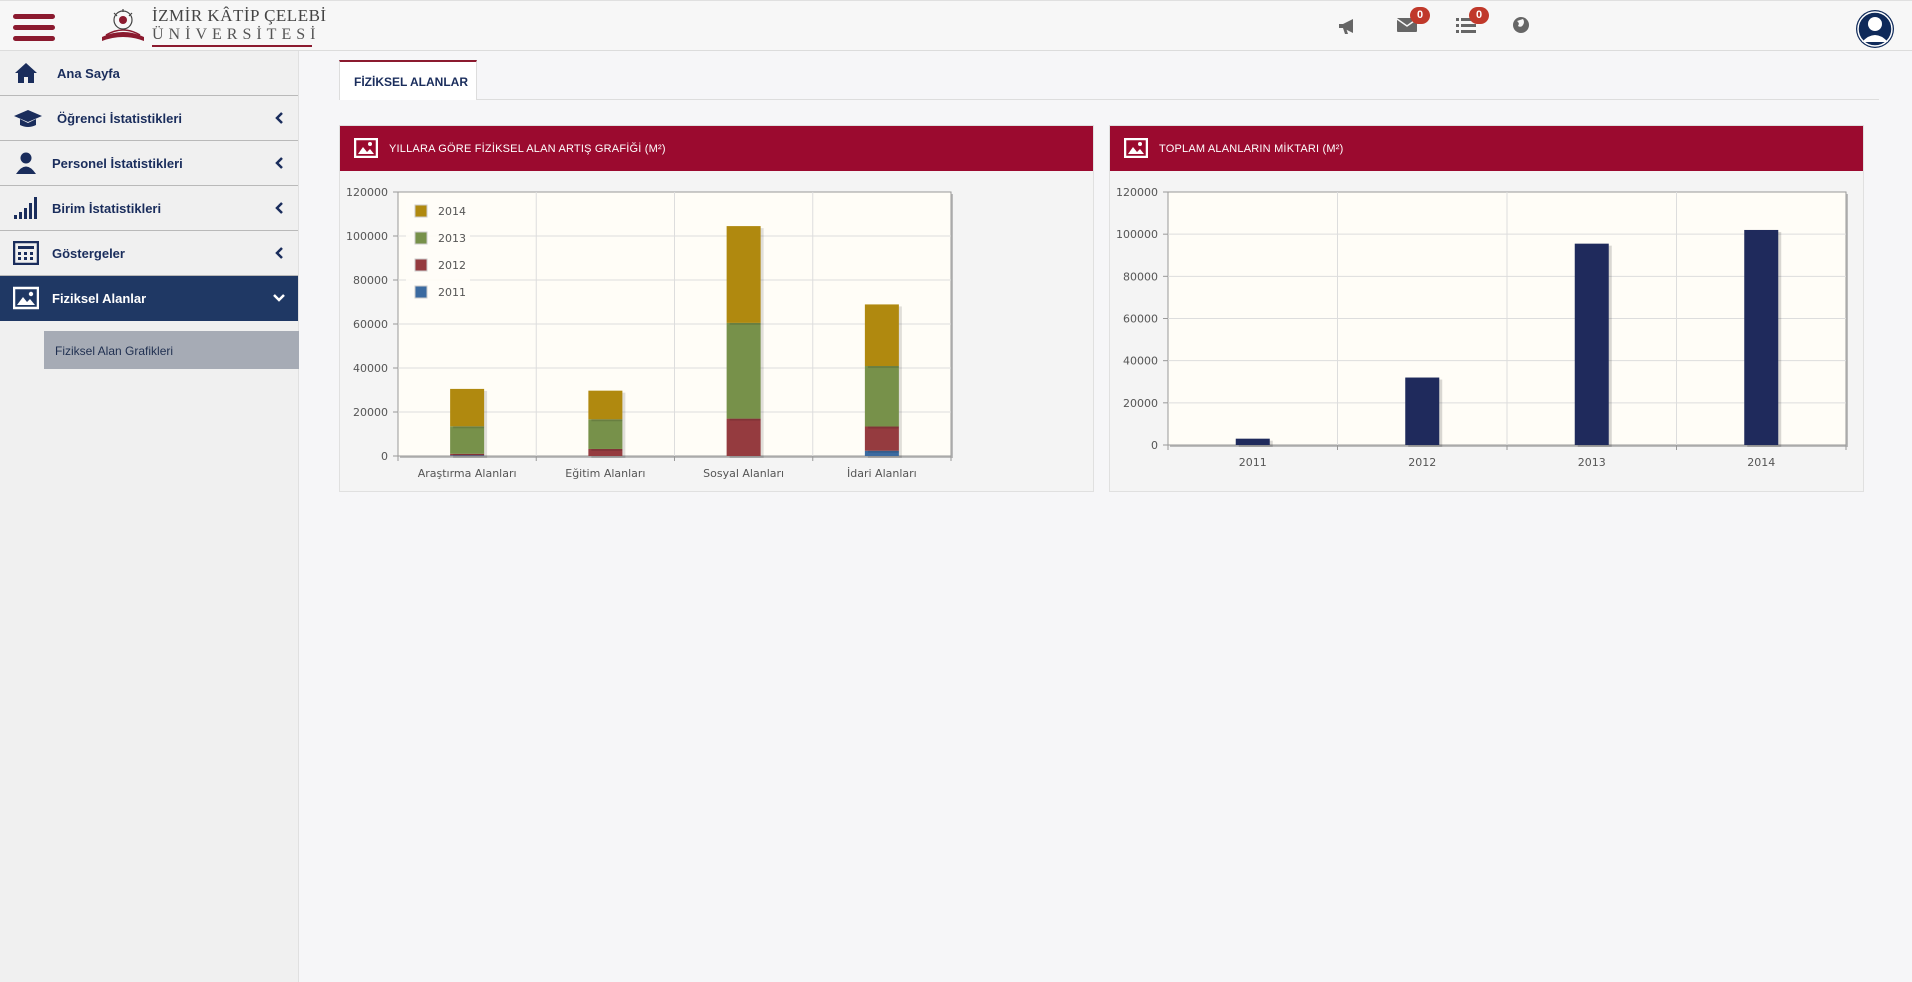 The height and width of the screenshot is (982, 1912). What do you see at coordinates (452, 238) in the screenshot?
I see `legend-label: 2013` at bounding box center [452, 238].